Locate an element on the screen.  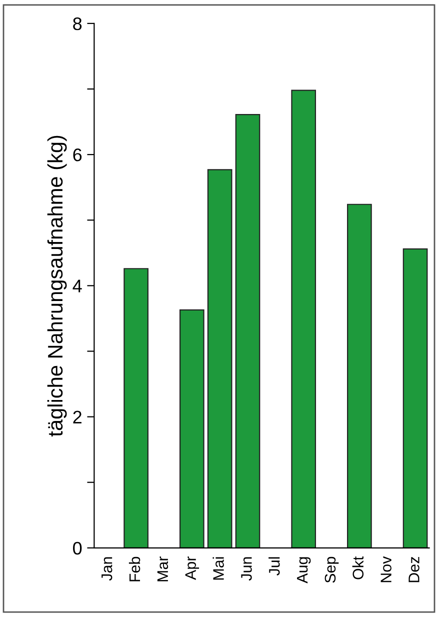
x-tick-label: Aug is located at coordinates (304, 570).